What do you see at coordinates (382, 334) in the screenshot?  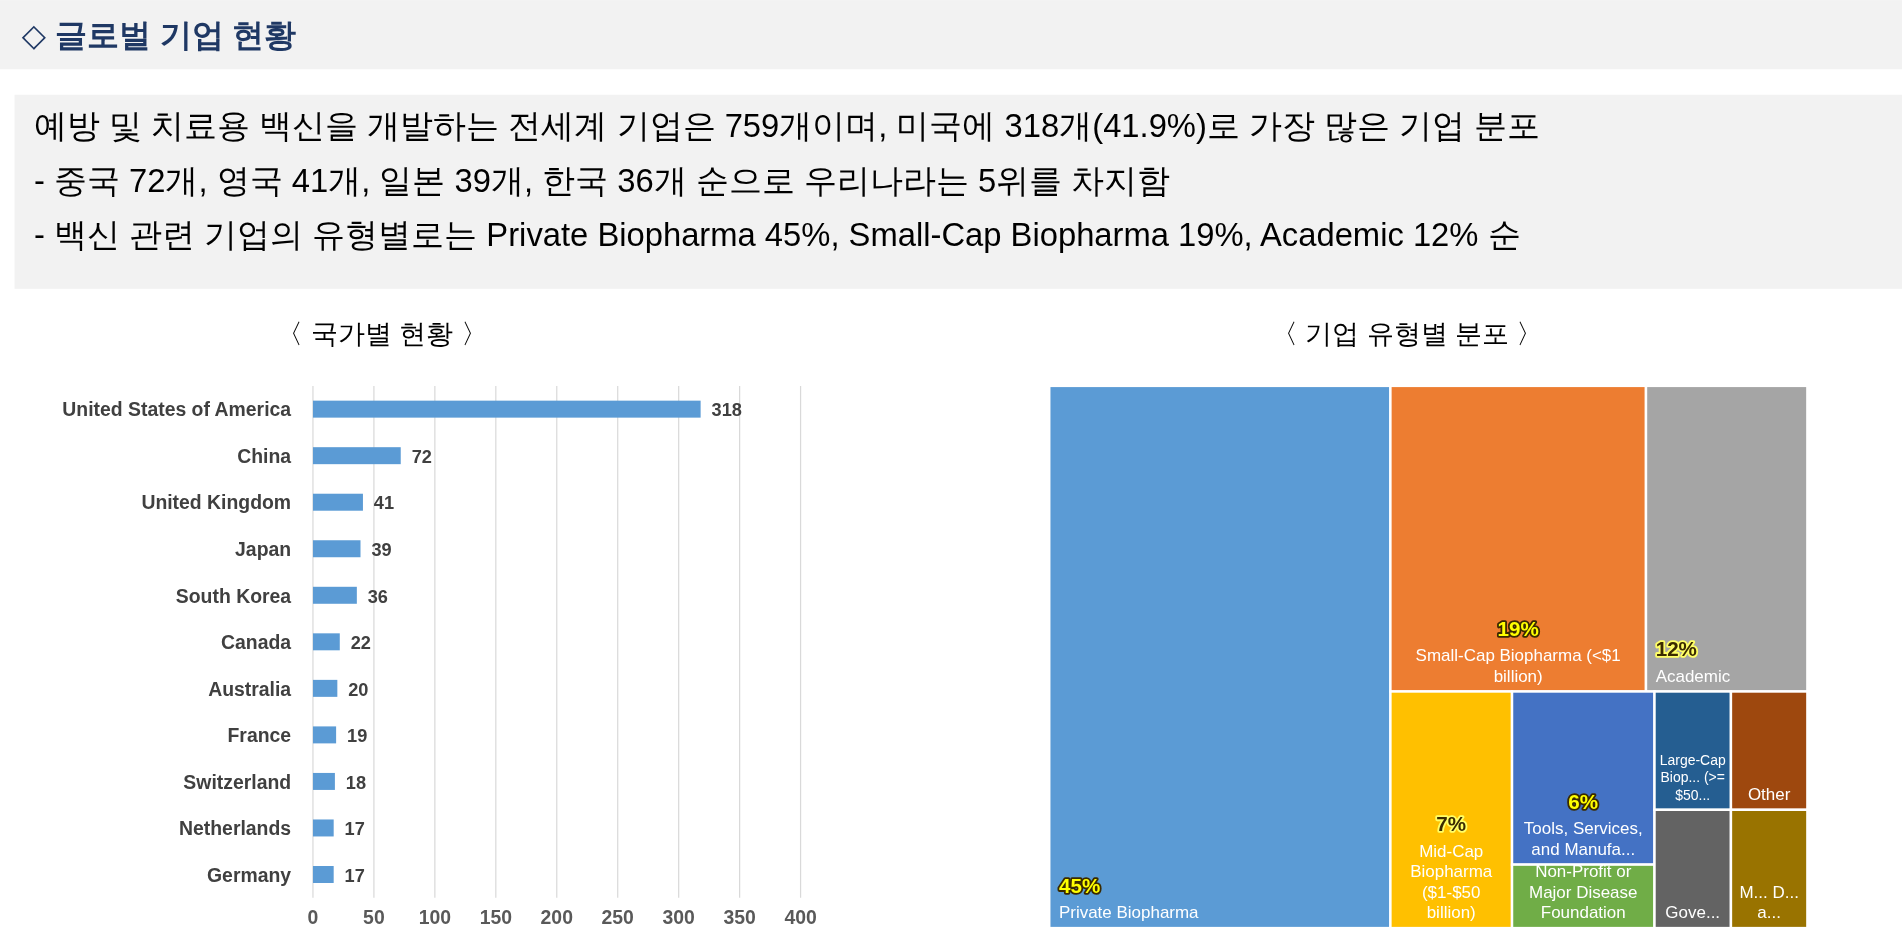 I see `chart-title: 〈 국가별 현황 〉` at bounding box center [382, 334].